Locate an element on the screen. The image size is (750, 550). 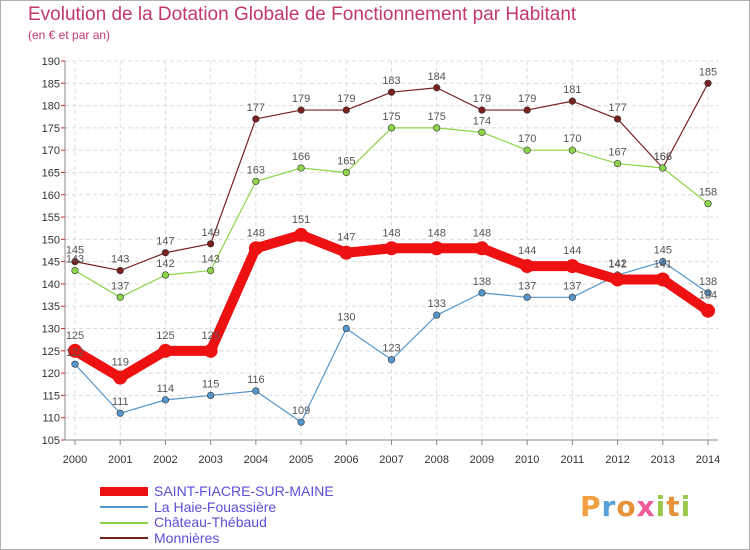
legend-label: SAINT-FIACRE-SUR-MAINE is located at coordinates (244, 491).